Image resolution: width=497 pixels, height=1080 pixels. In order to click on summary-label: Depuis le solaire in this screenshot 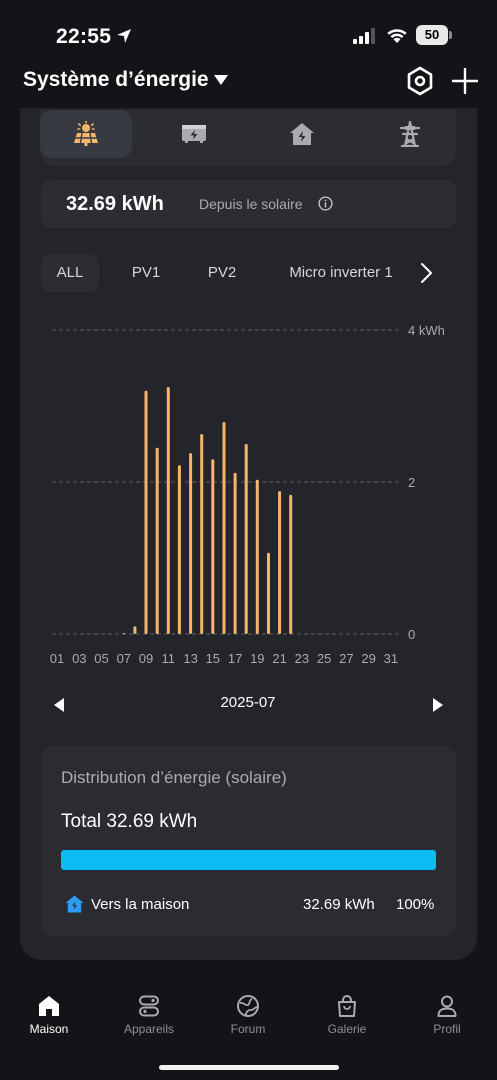, I will do `click(251, 204)`.